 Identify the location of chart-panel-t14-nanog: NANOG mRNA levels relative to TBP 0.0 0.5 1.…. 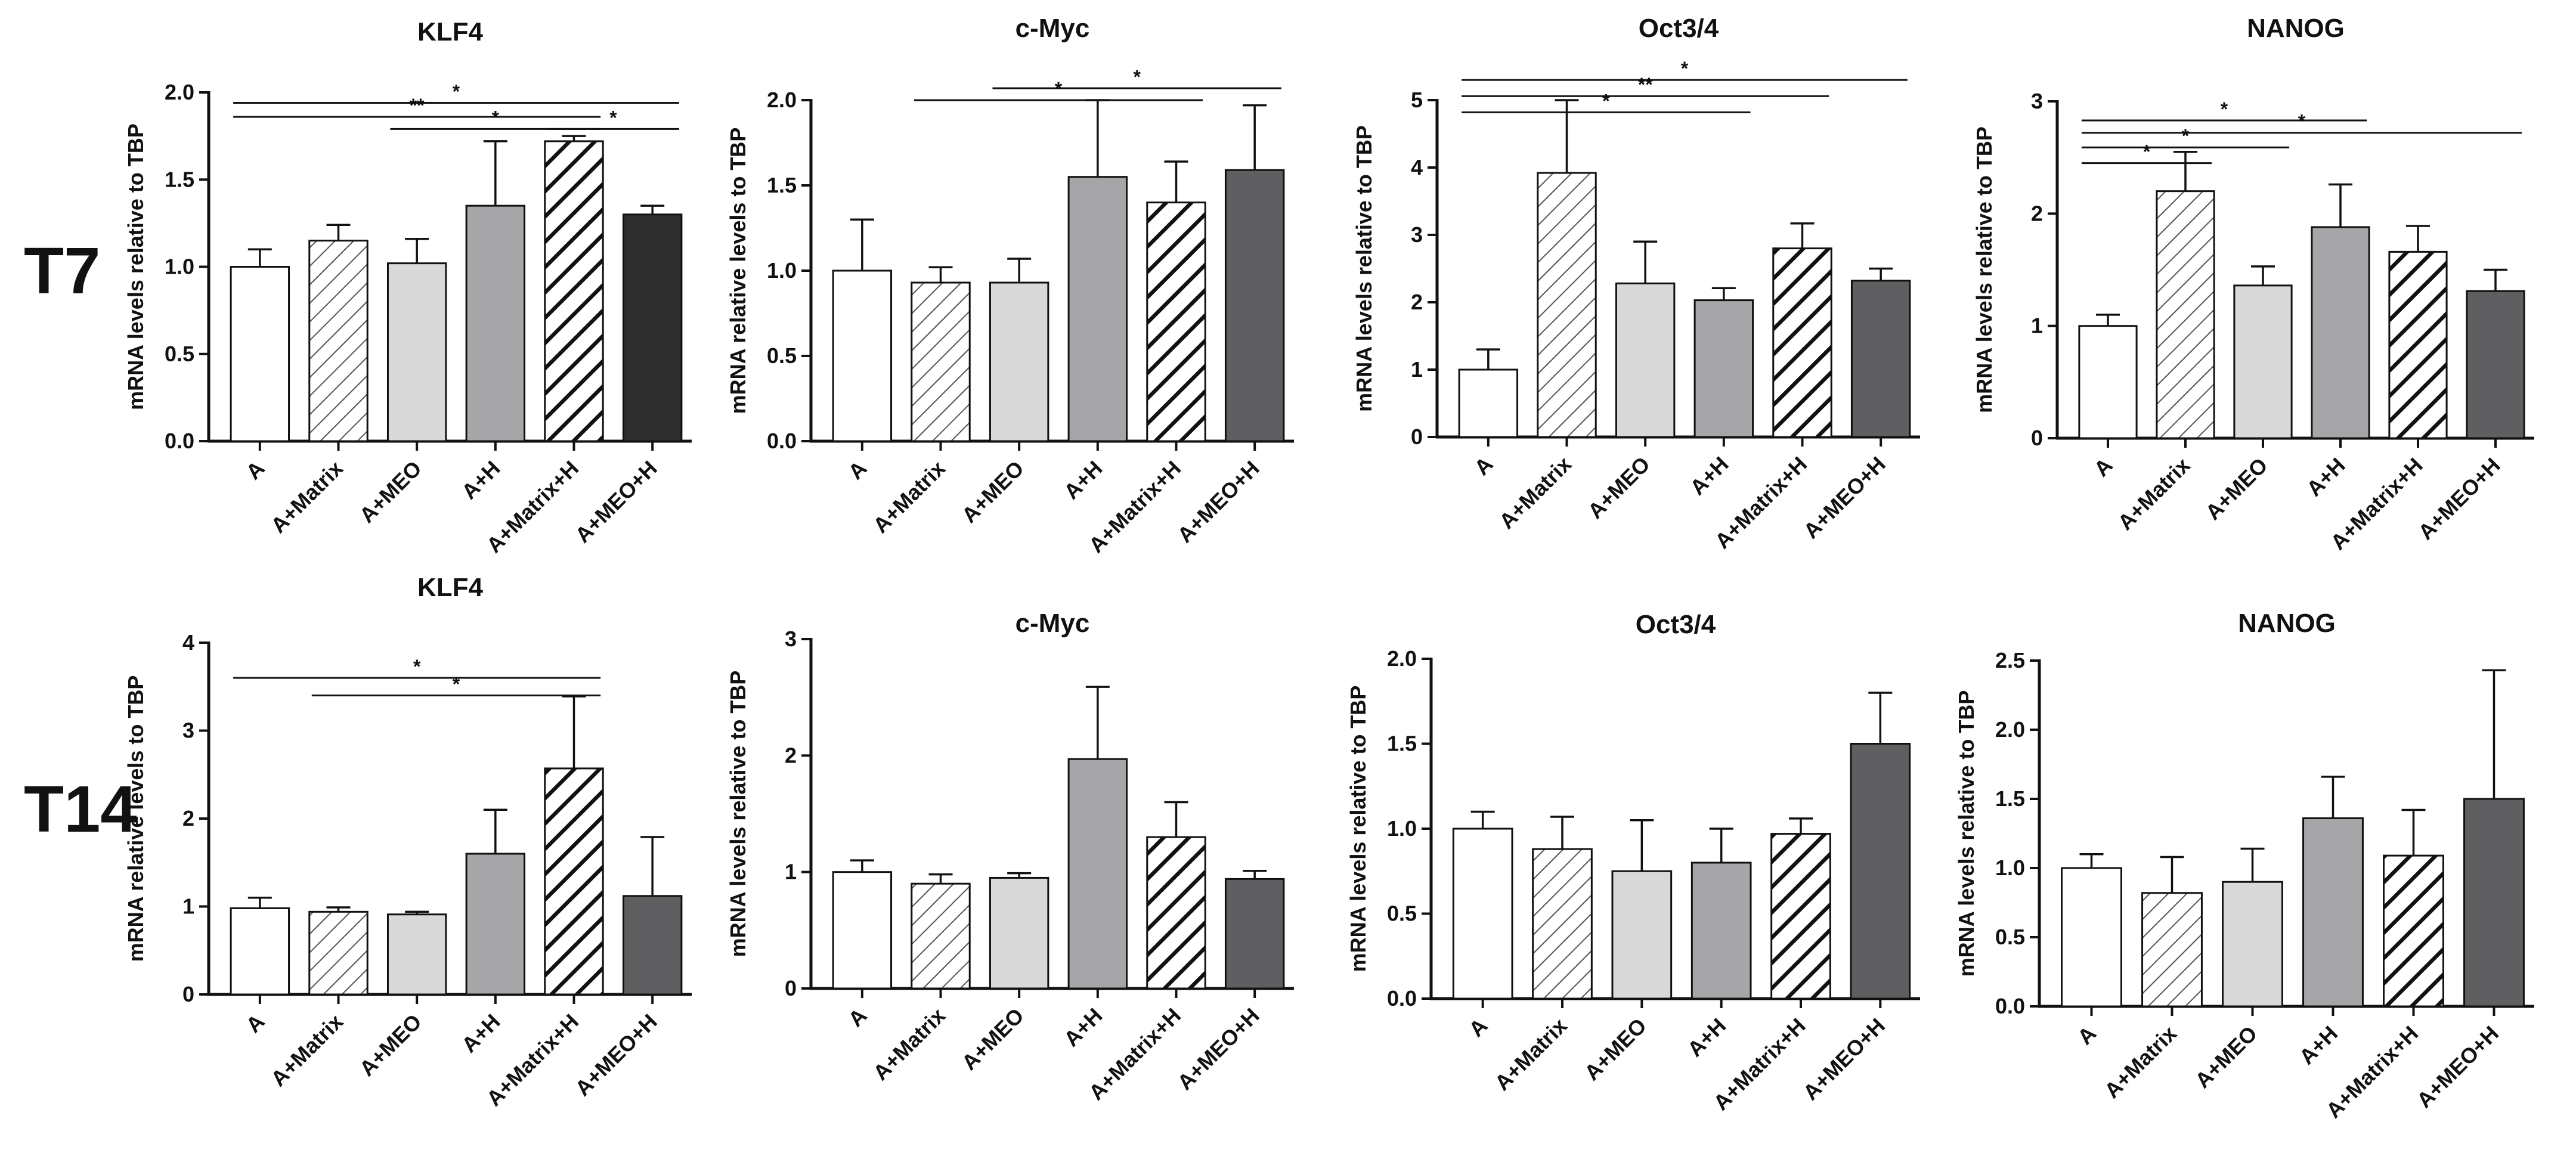
(2244, 866).